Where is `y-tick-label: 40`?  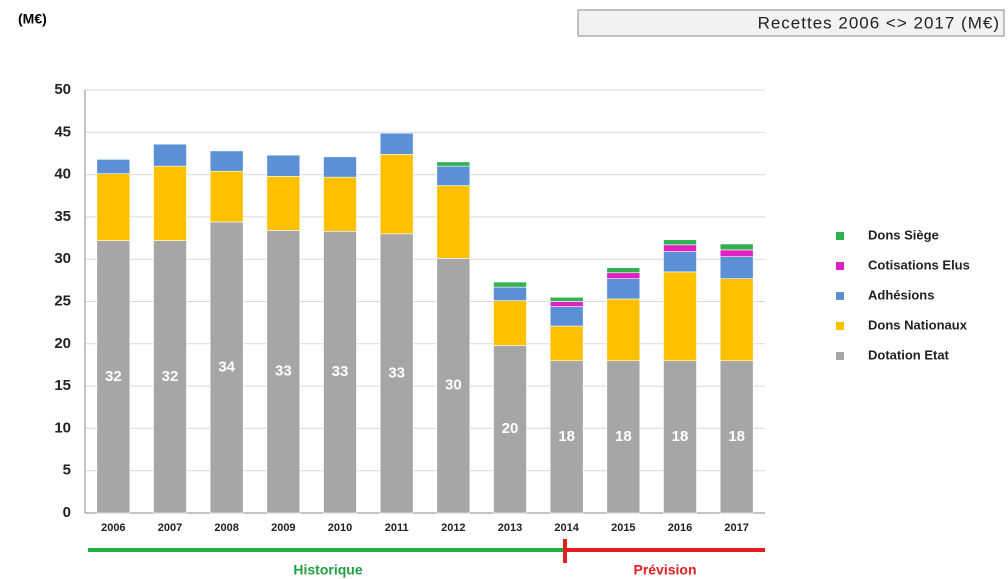 y-tick-label: 40 is located at coordinates (62, 174).